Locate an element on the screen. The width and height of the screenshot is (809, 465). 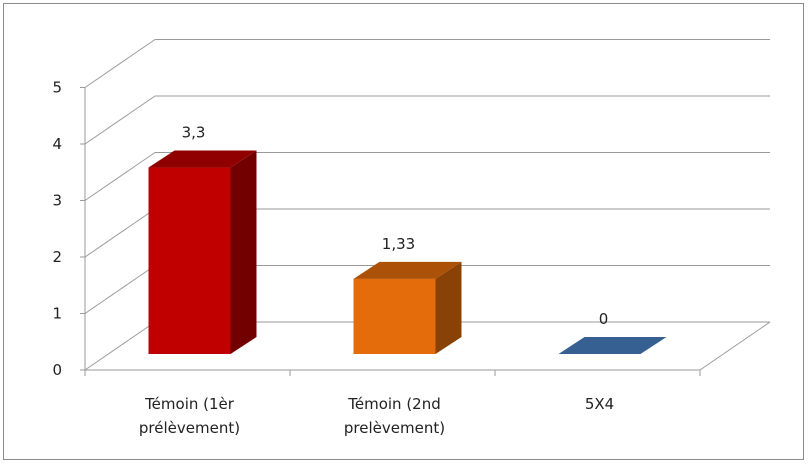
y-tick-label: 1 is located at coordinates (57, 314).